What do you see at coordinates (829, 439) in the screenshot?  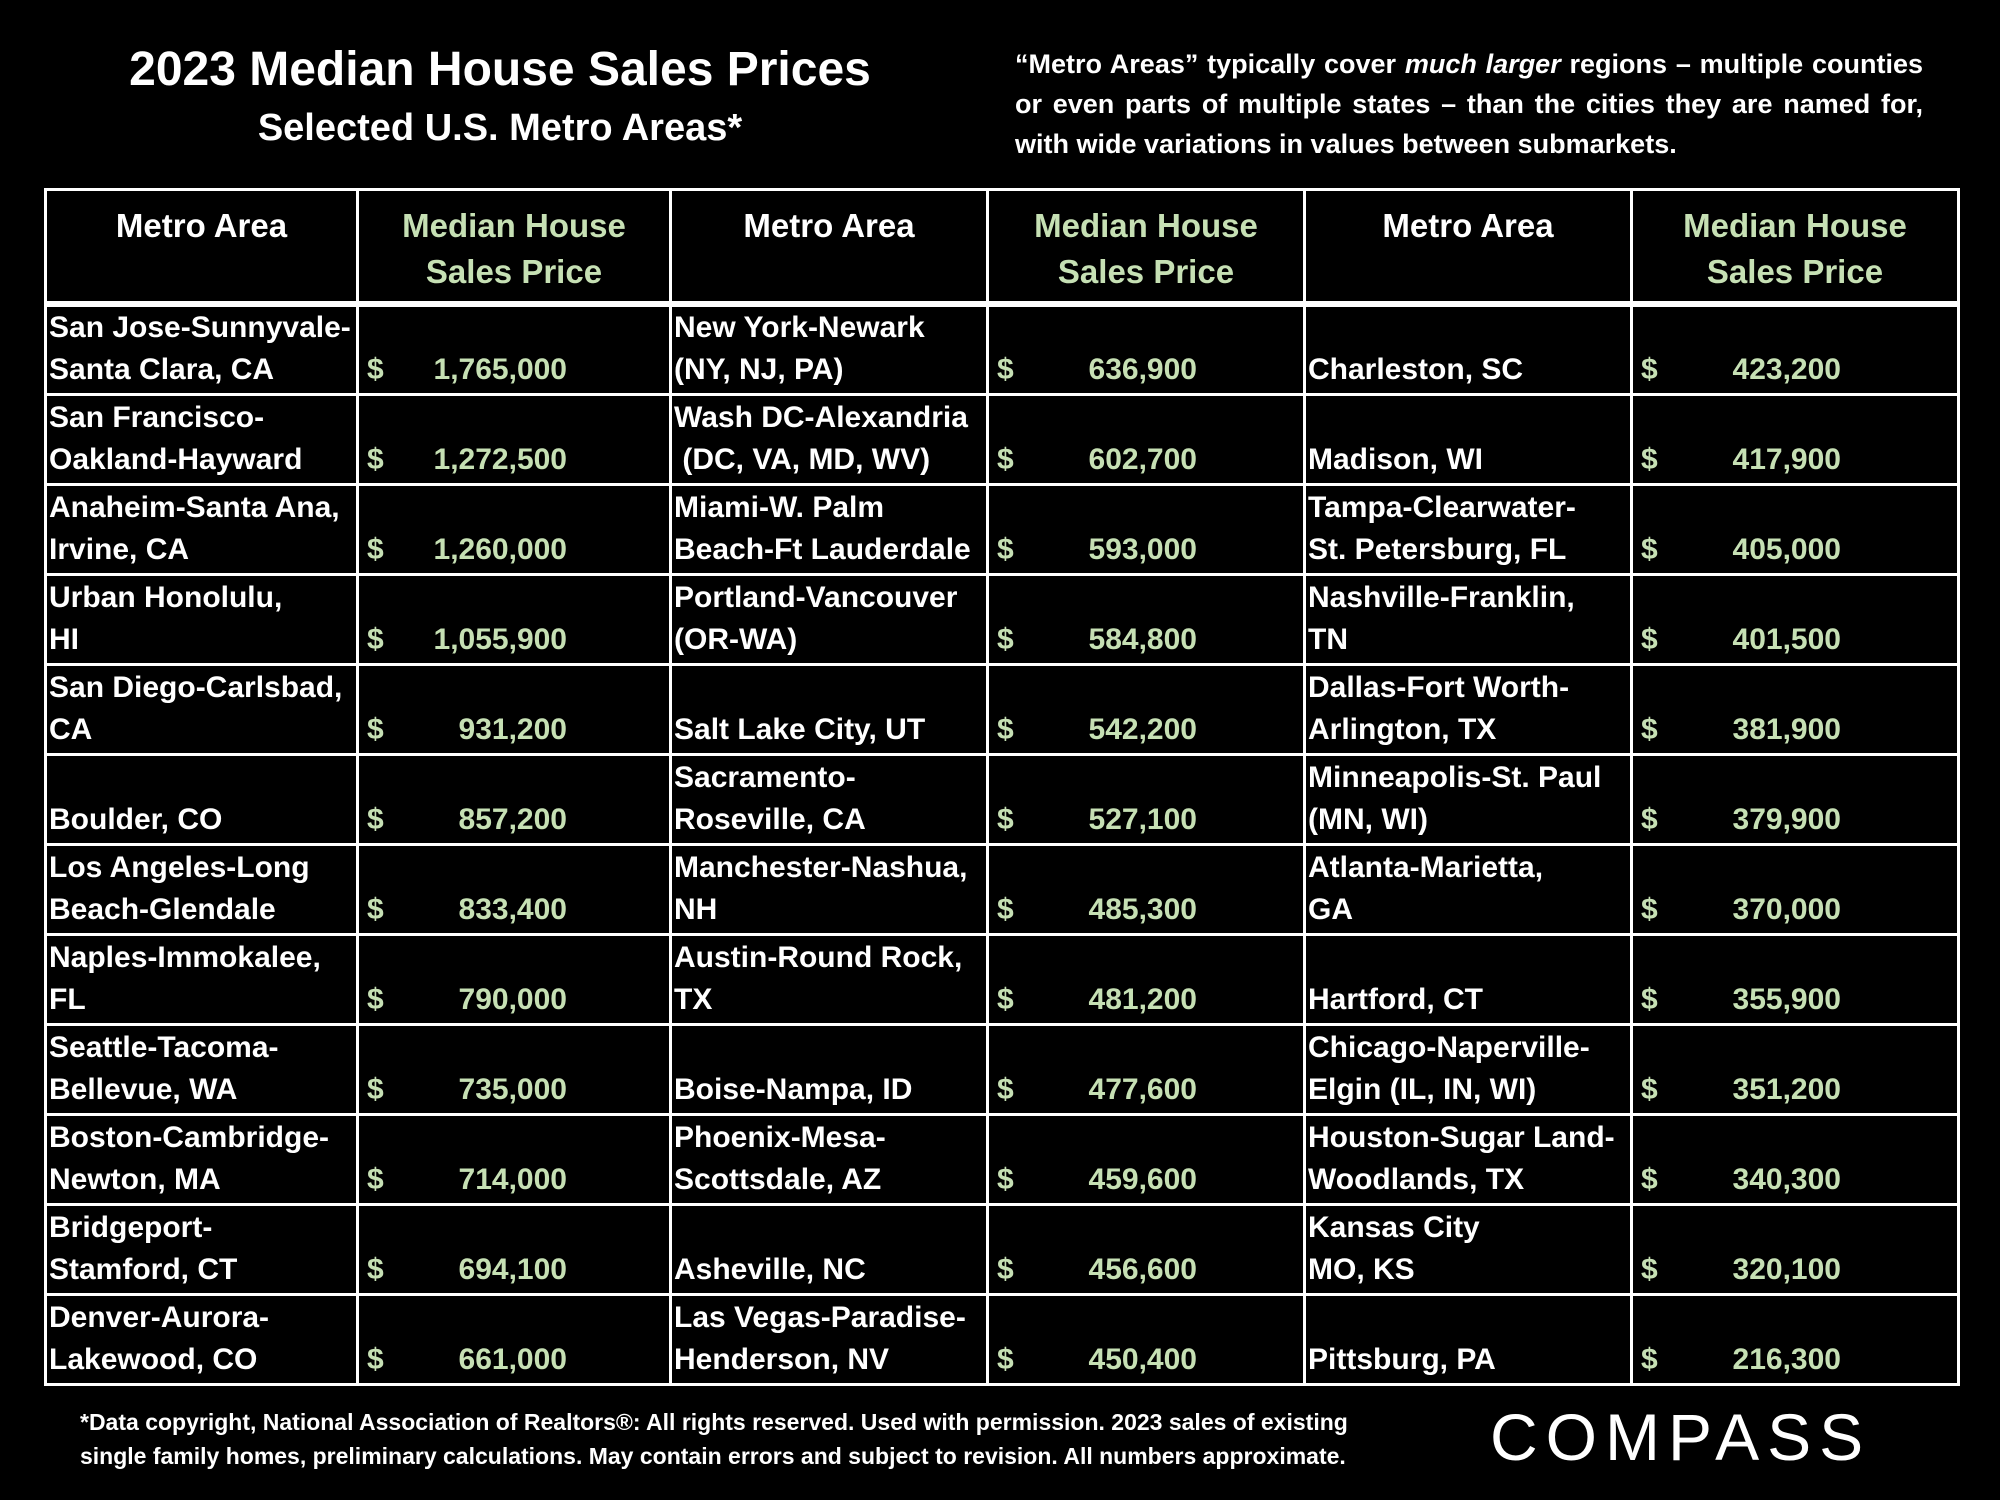 I see `metro-area-cell: Wash DC-Alexandria (DC, VA, MD, WV)` at bounding box center [829, 439].